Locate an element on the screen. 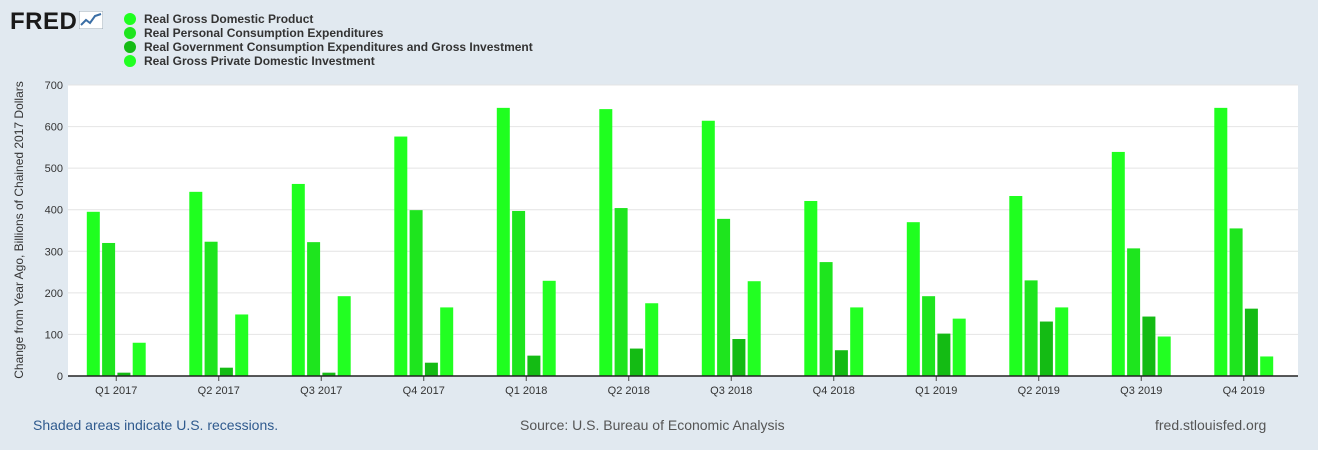 This screenshot has height=450, width=1318. y-tick-label: 600 is located at coordinates (54, 128).